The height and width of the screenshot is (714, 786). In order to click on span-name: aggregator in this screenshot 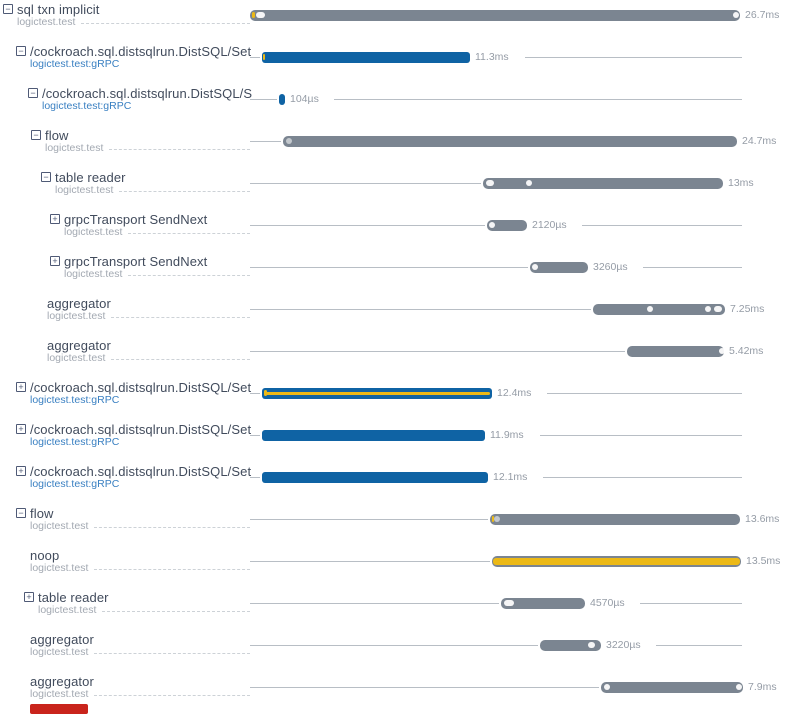, I will do `click(79, 303)`.